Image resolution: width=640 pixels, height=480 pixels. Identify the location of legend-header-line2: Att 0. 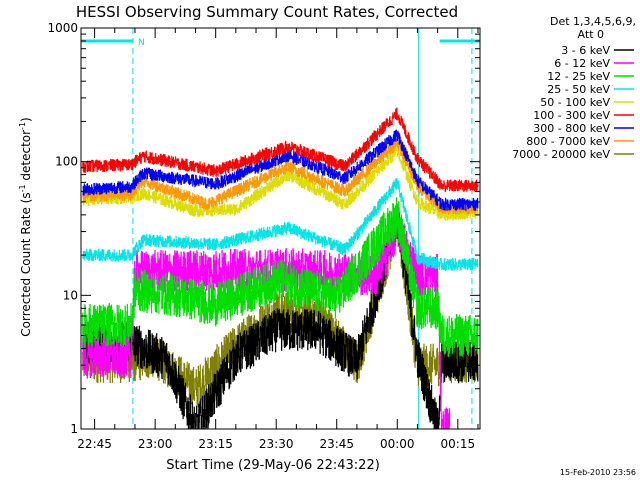
(591, 34).